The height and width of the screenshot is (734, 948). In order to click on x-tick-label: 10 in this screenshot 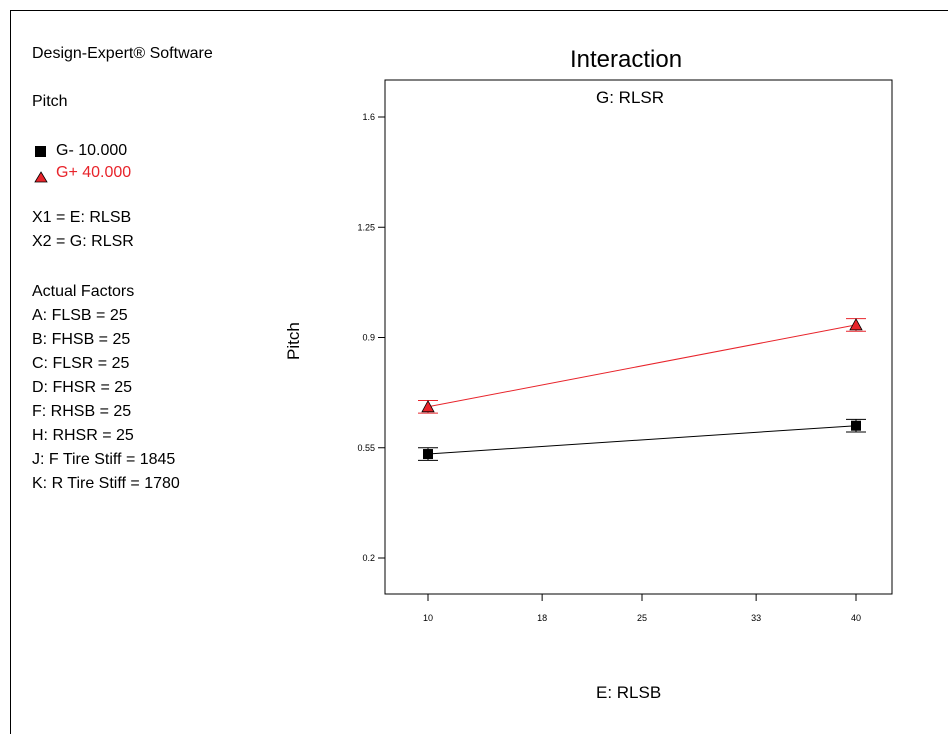, I will do `click(428, 618)`.